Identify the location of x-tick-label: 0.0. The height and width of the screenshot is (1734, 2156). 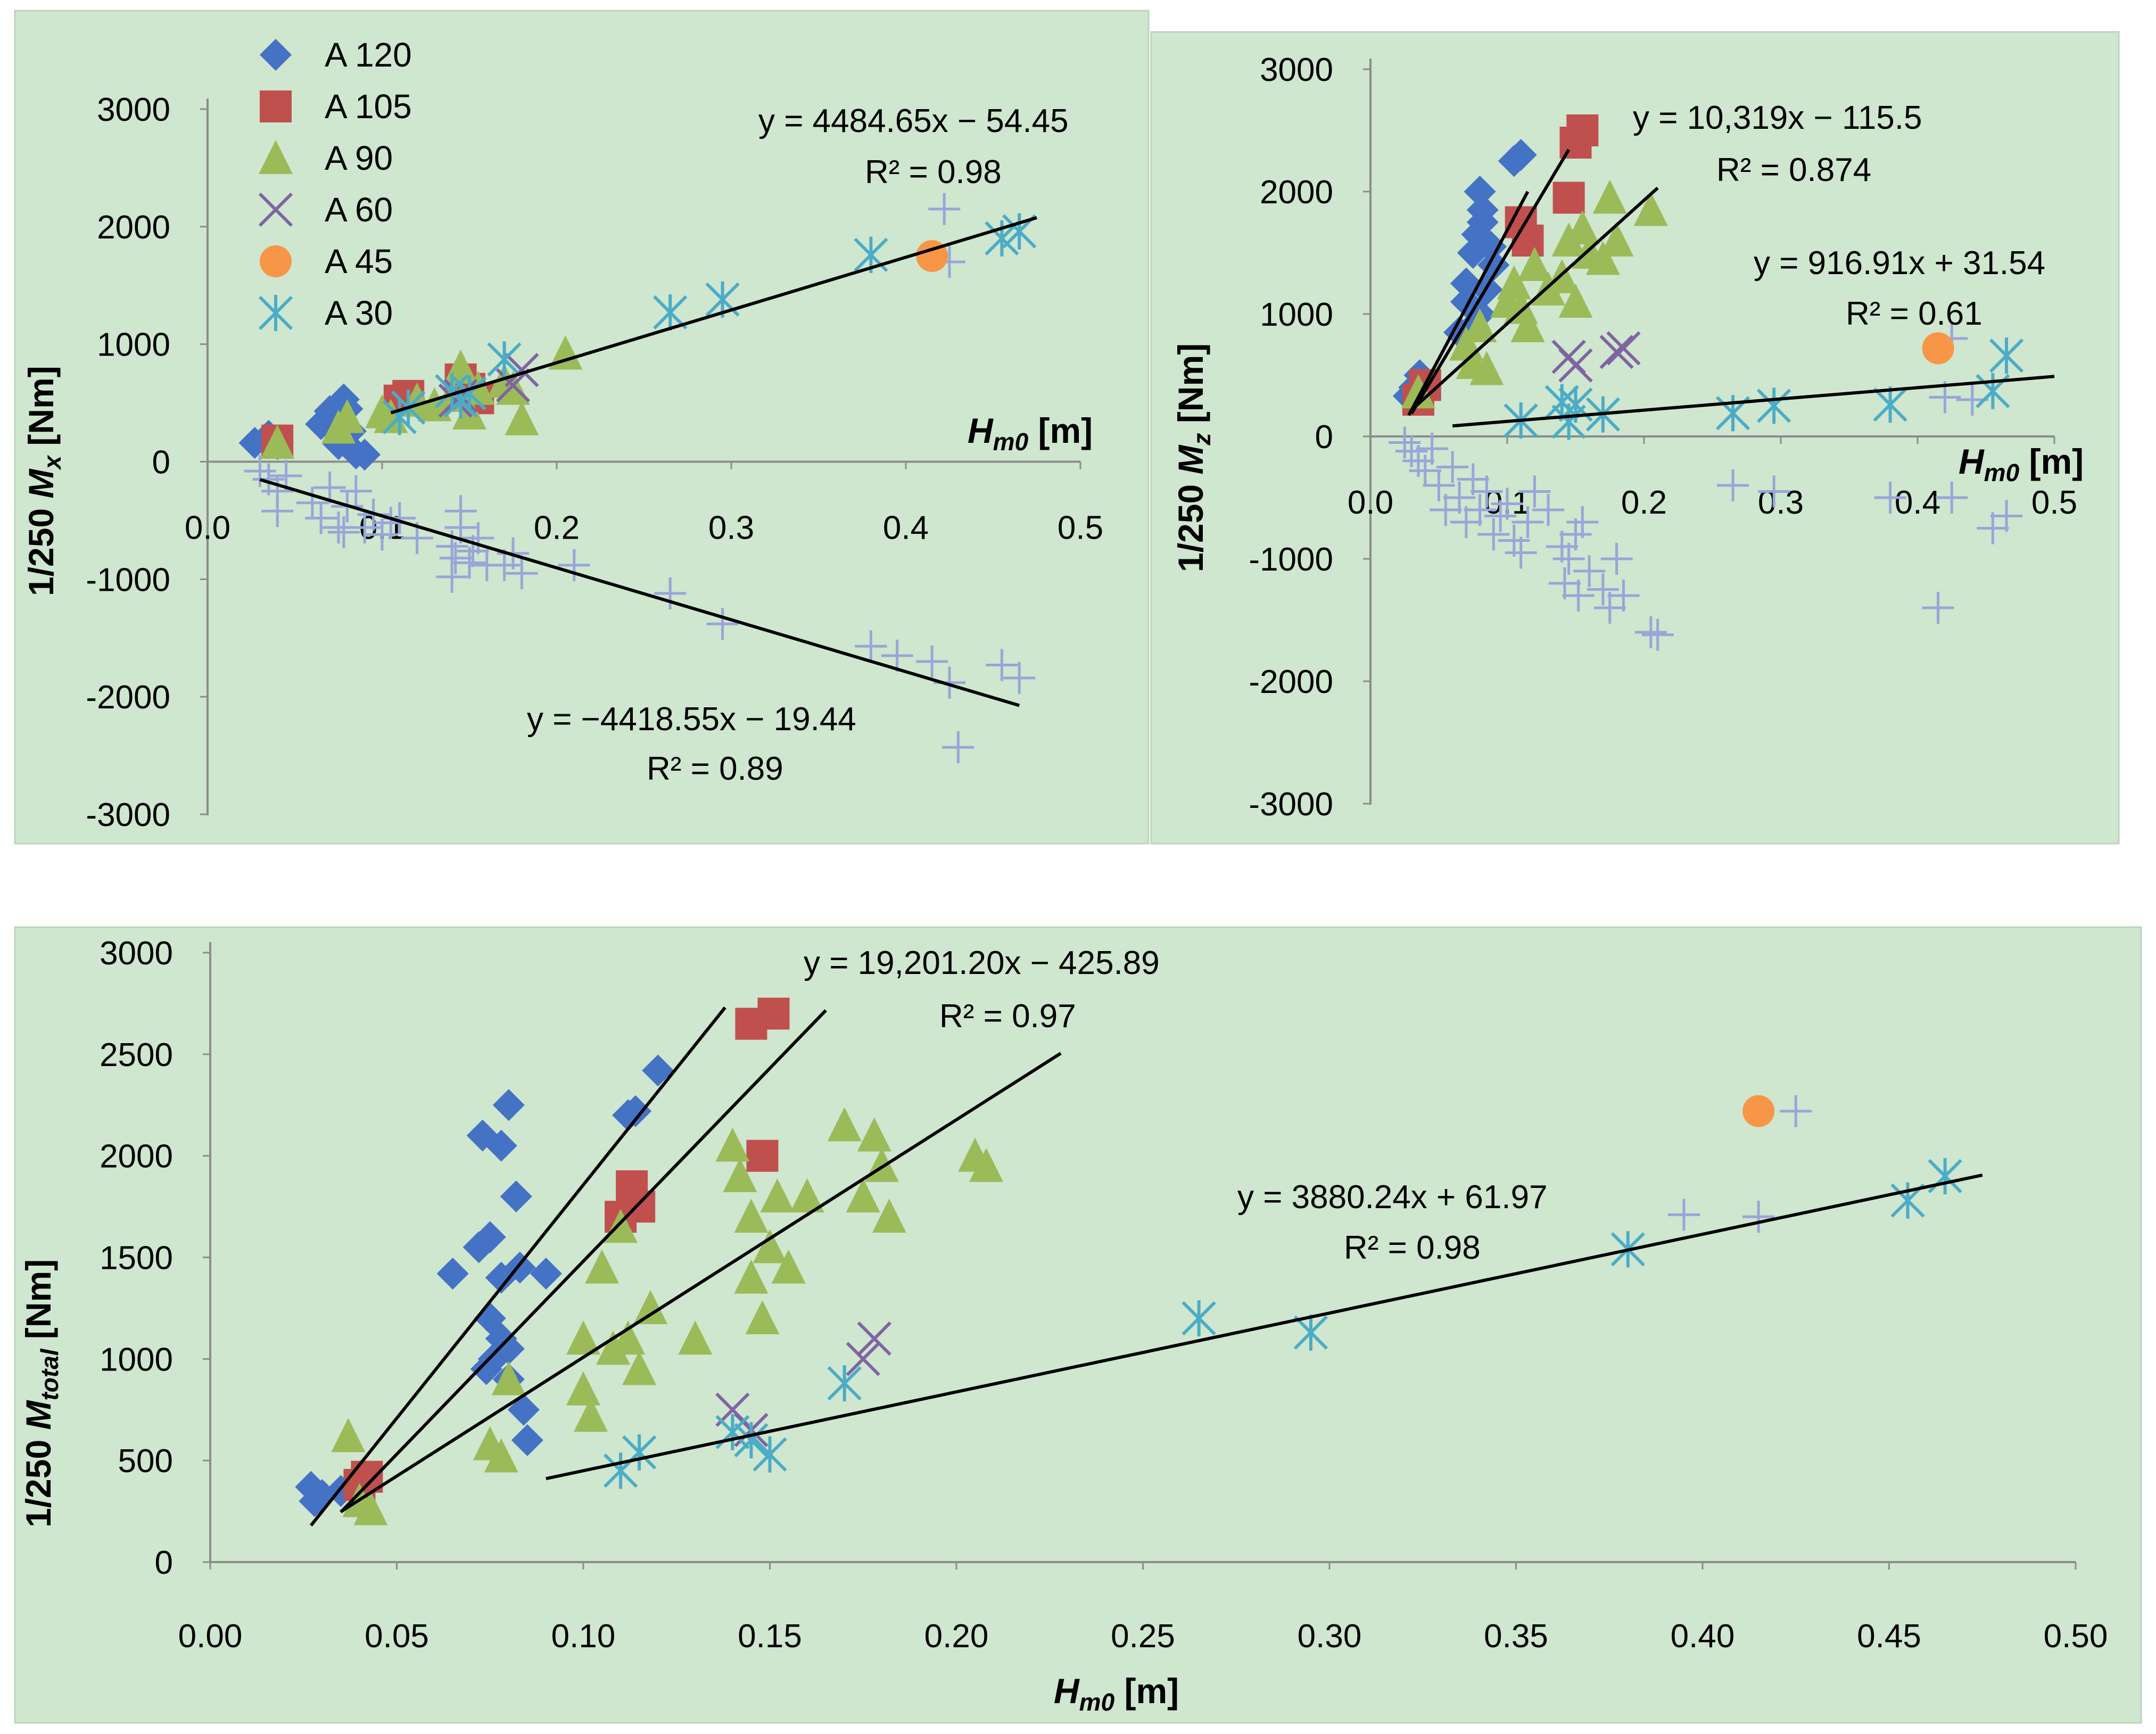
(207, 528).